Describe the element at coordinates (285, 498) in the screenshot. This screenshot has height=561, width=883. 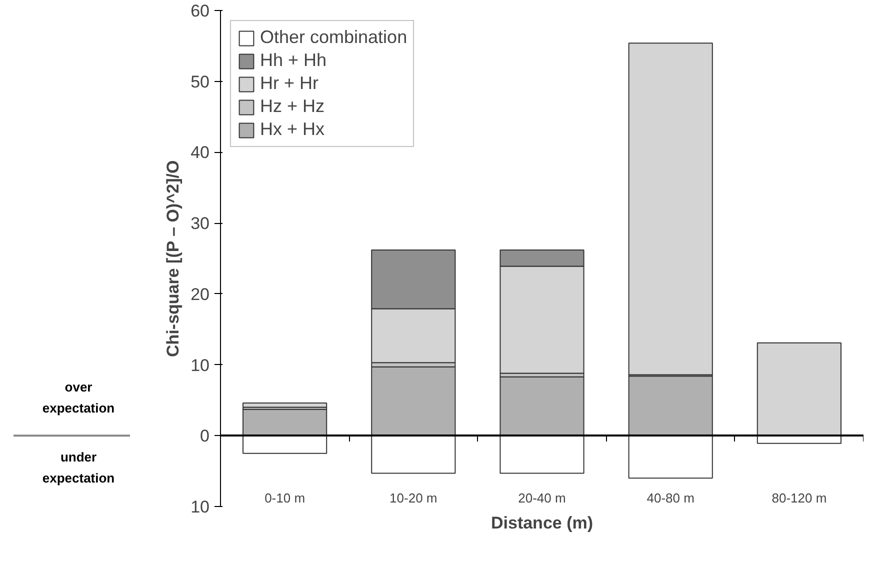
I see `x-tick-label: 0-10 m` at that location.